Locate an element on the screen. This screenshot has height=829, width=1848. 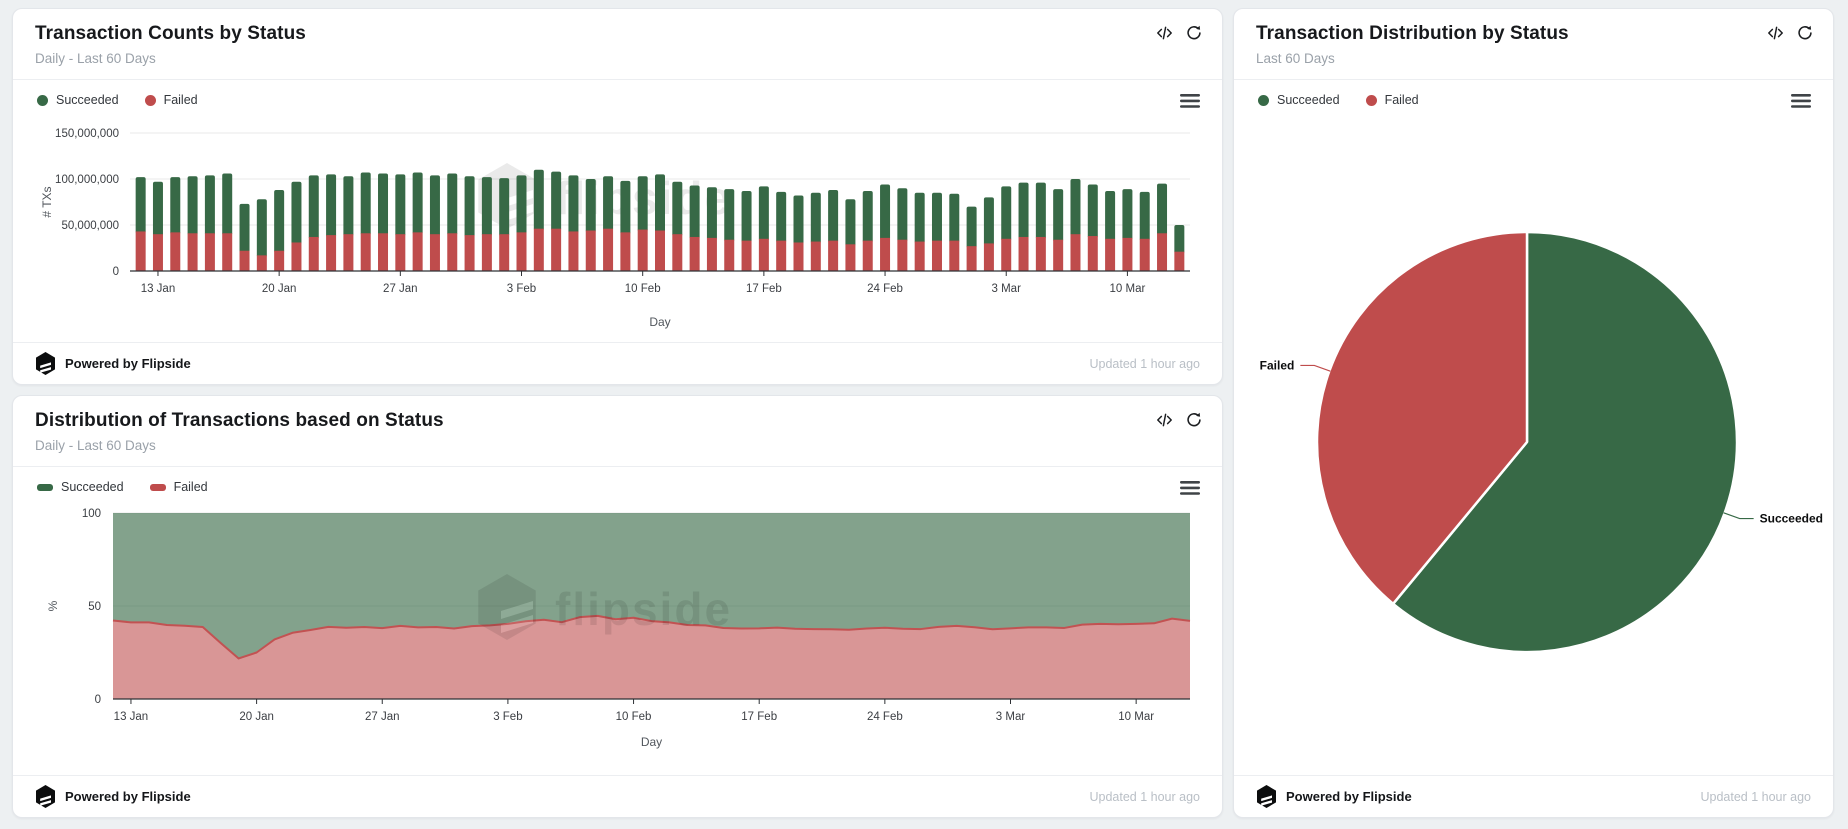
flipside-watermark: flipside is located at coordinates (605, 607).